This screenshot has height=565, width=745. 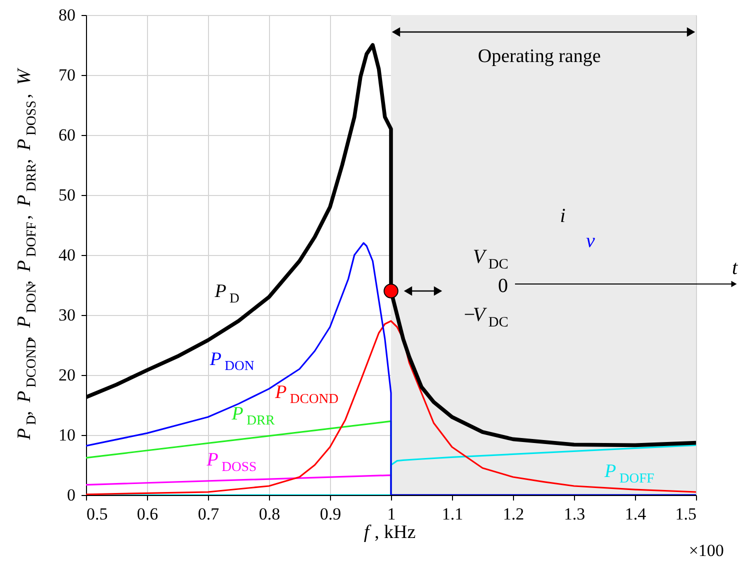 I want to click on x-tick-label: 1.1, so click(x=453, y=514).